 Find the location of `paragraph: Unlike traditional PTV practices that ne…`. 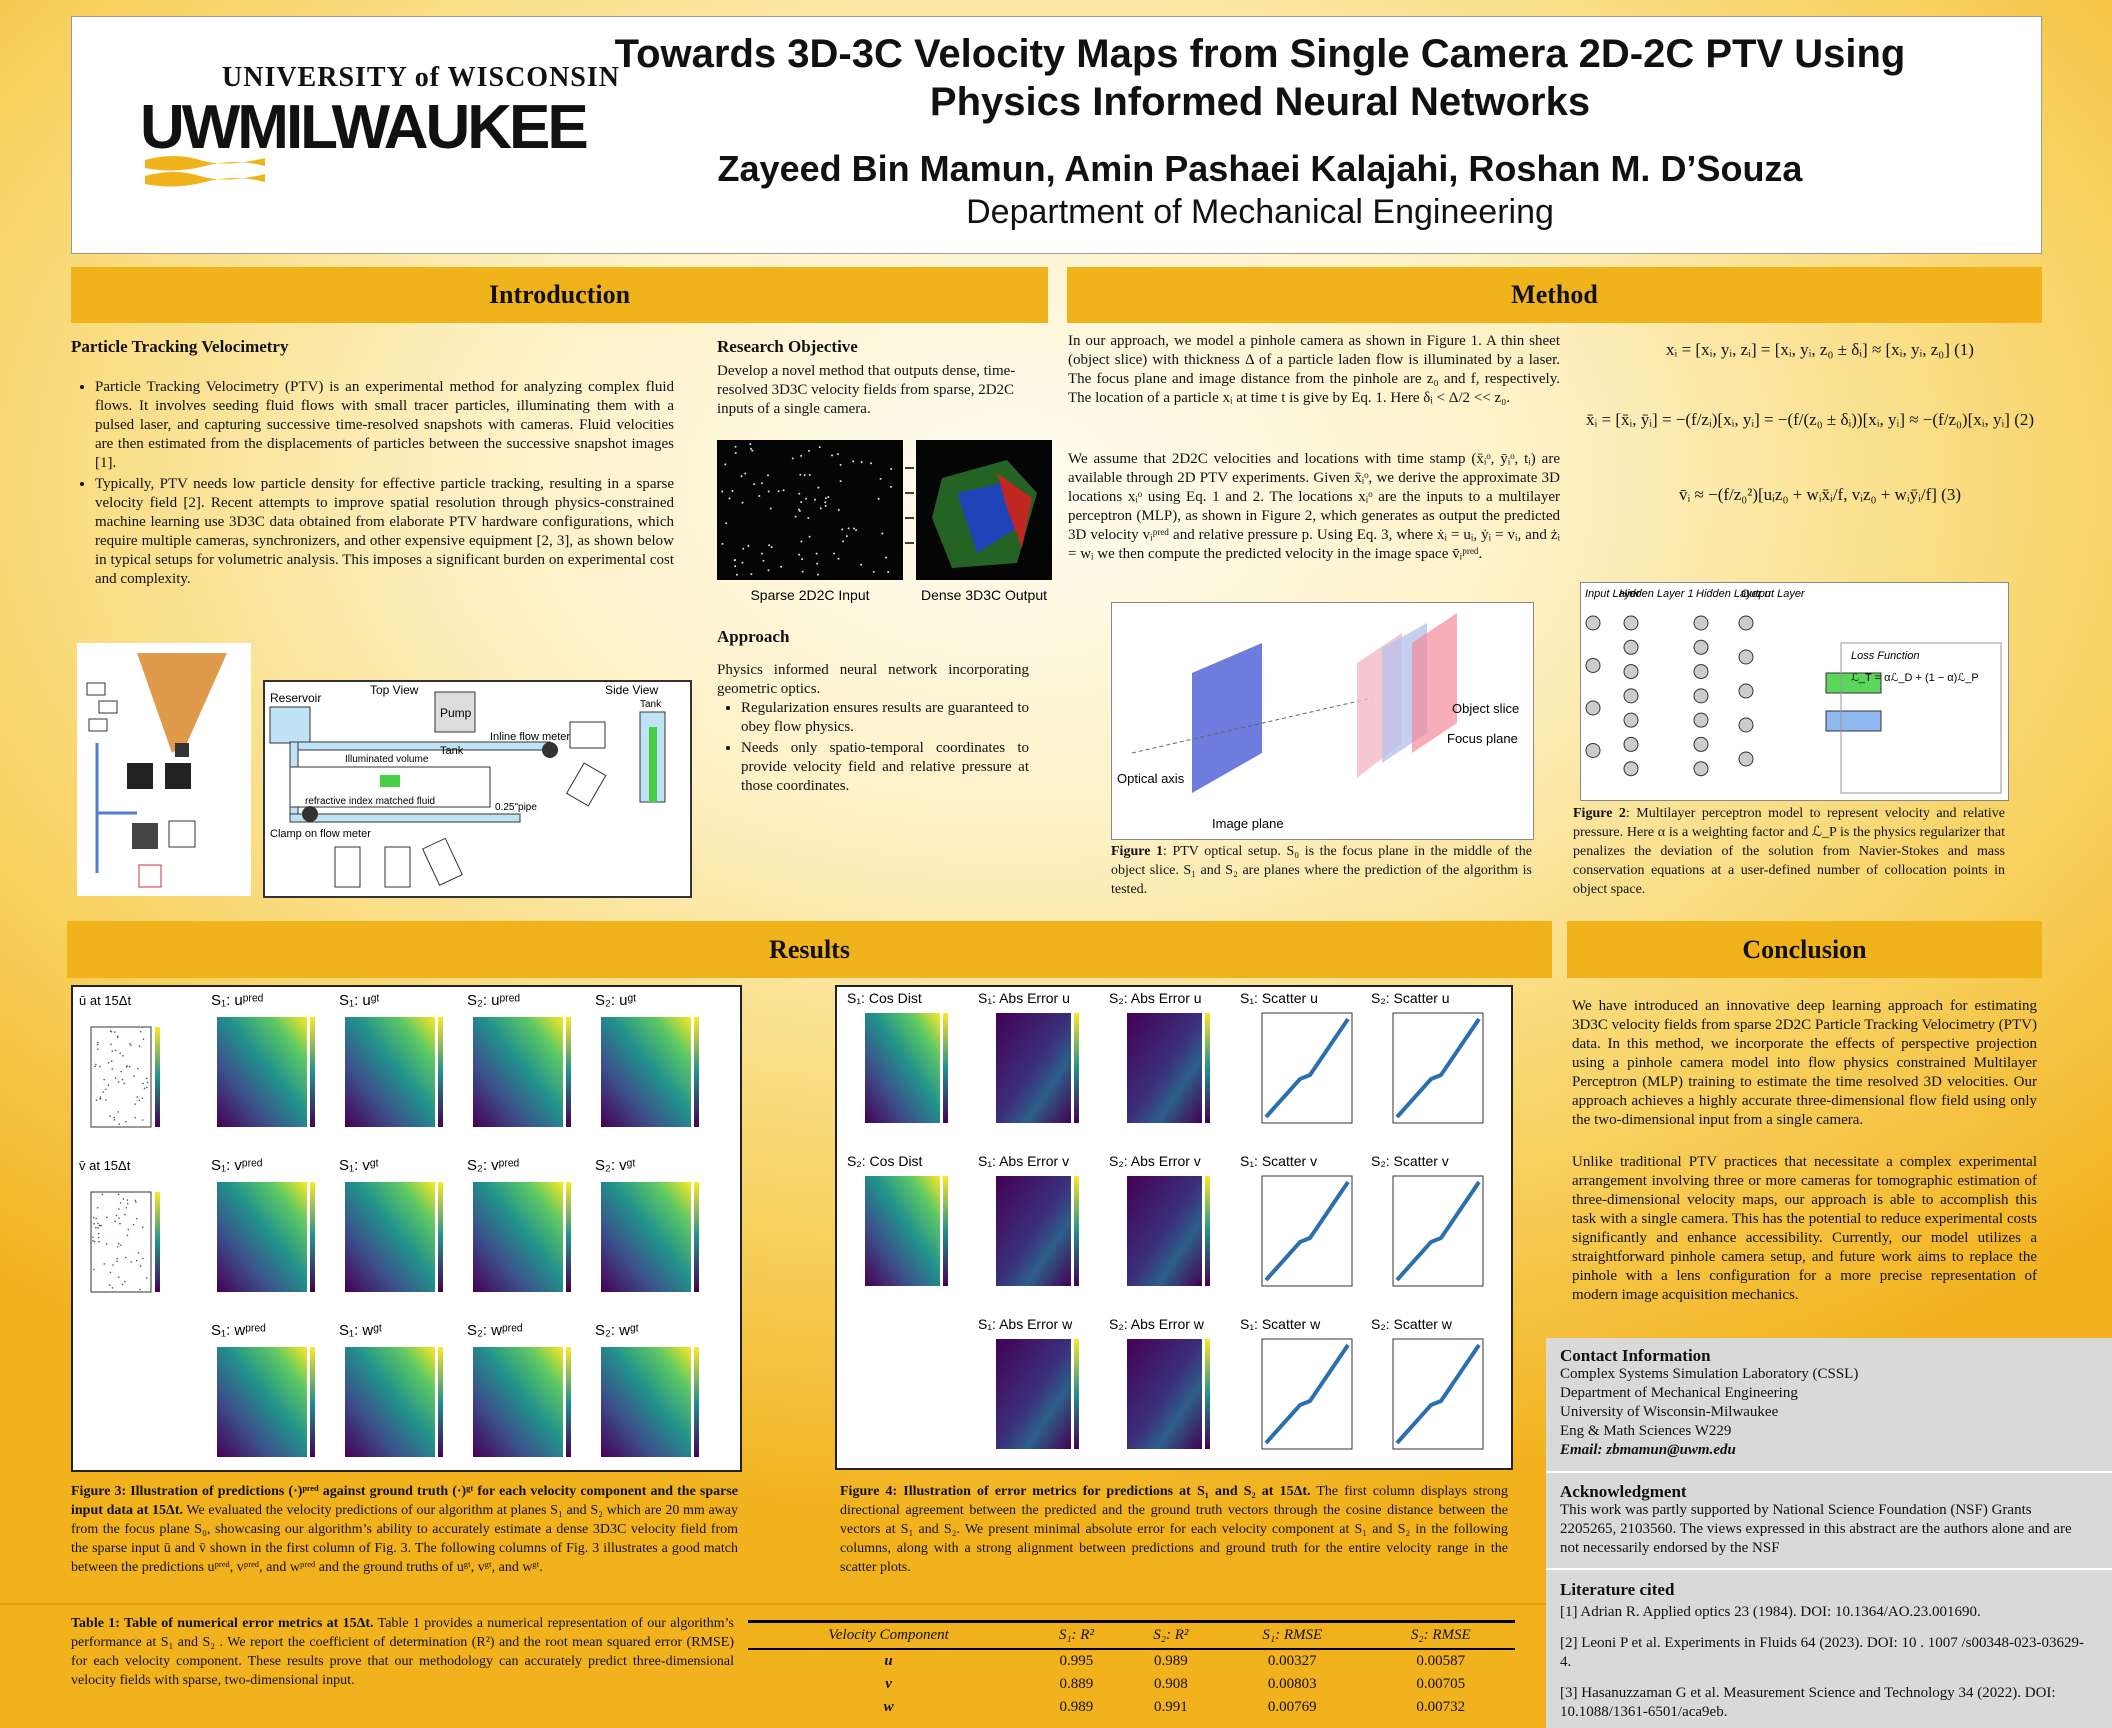

paragraph: Unlike traditional PTV practices that ne… is located at coordinates (1804, 1228).